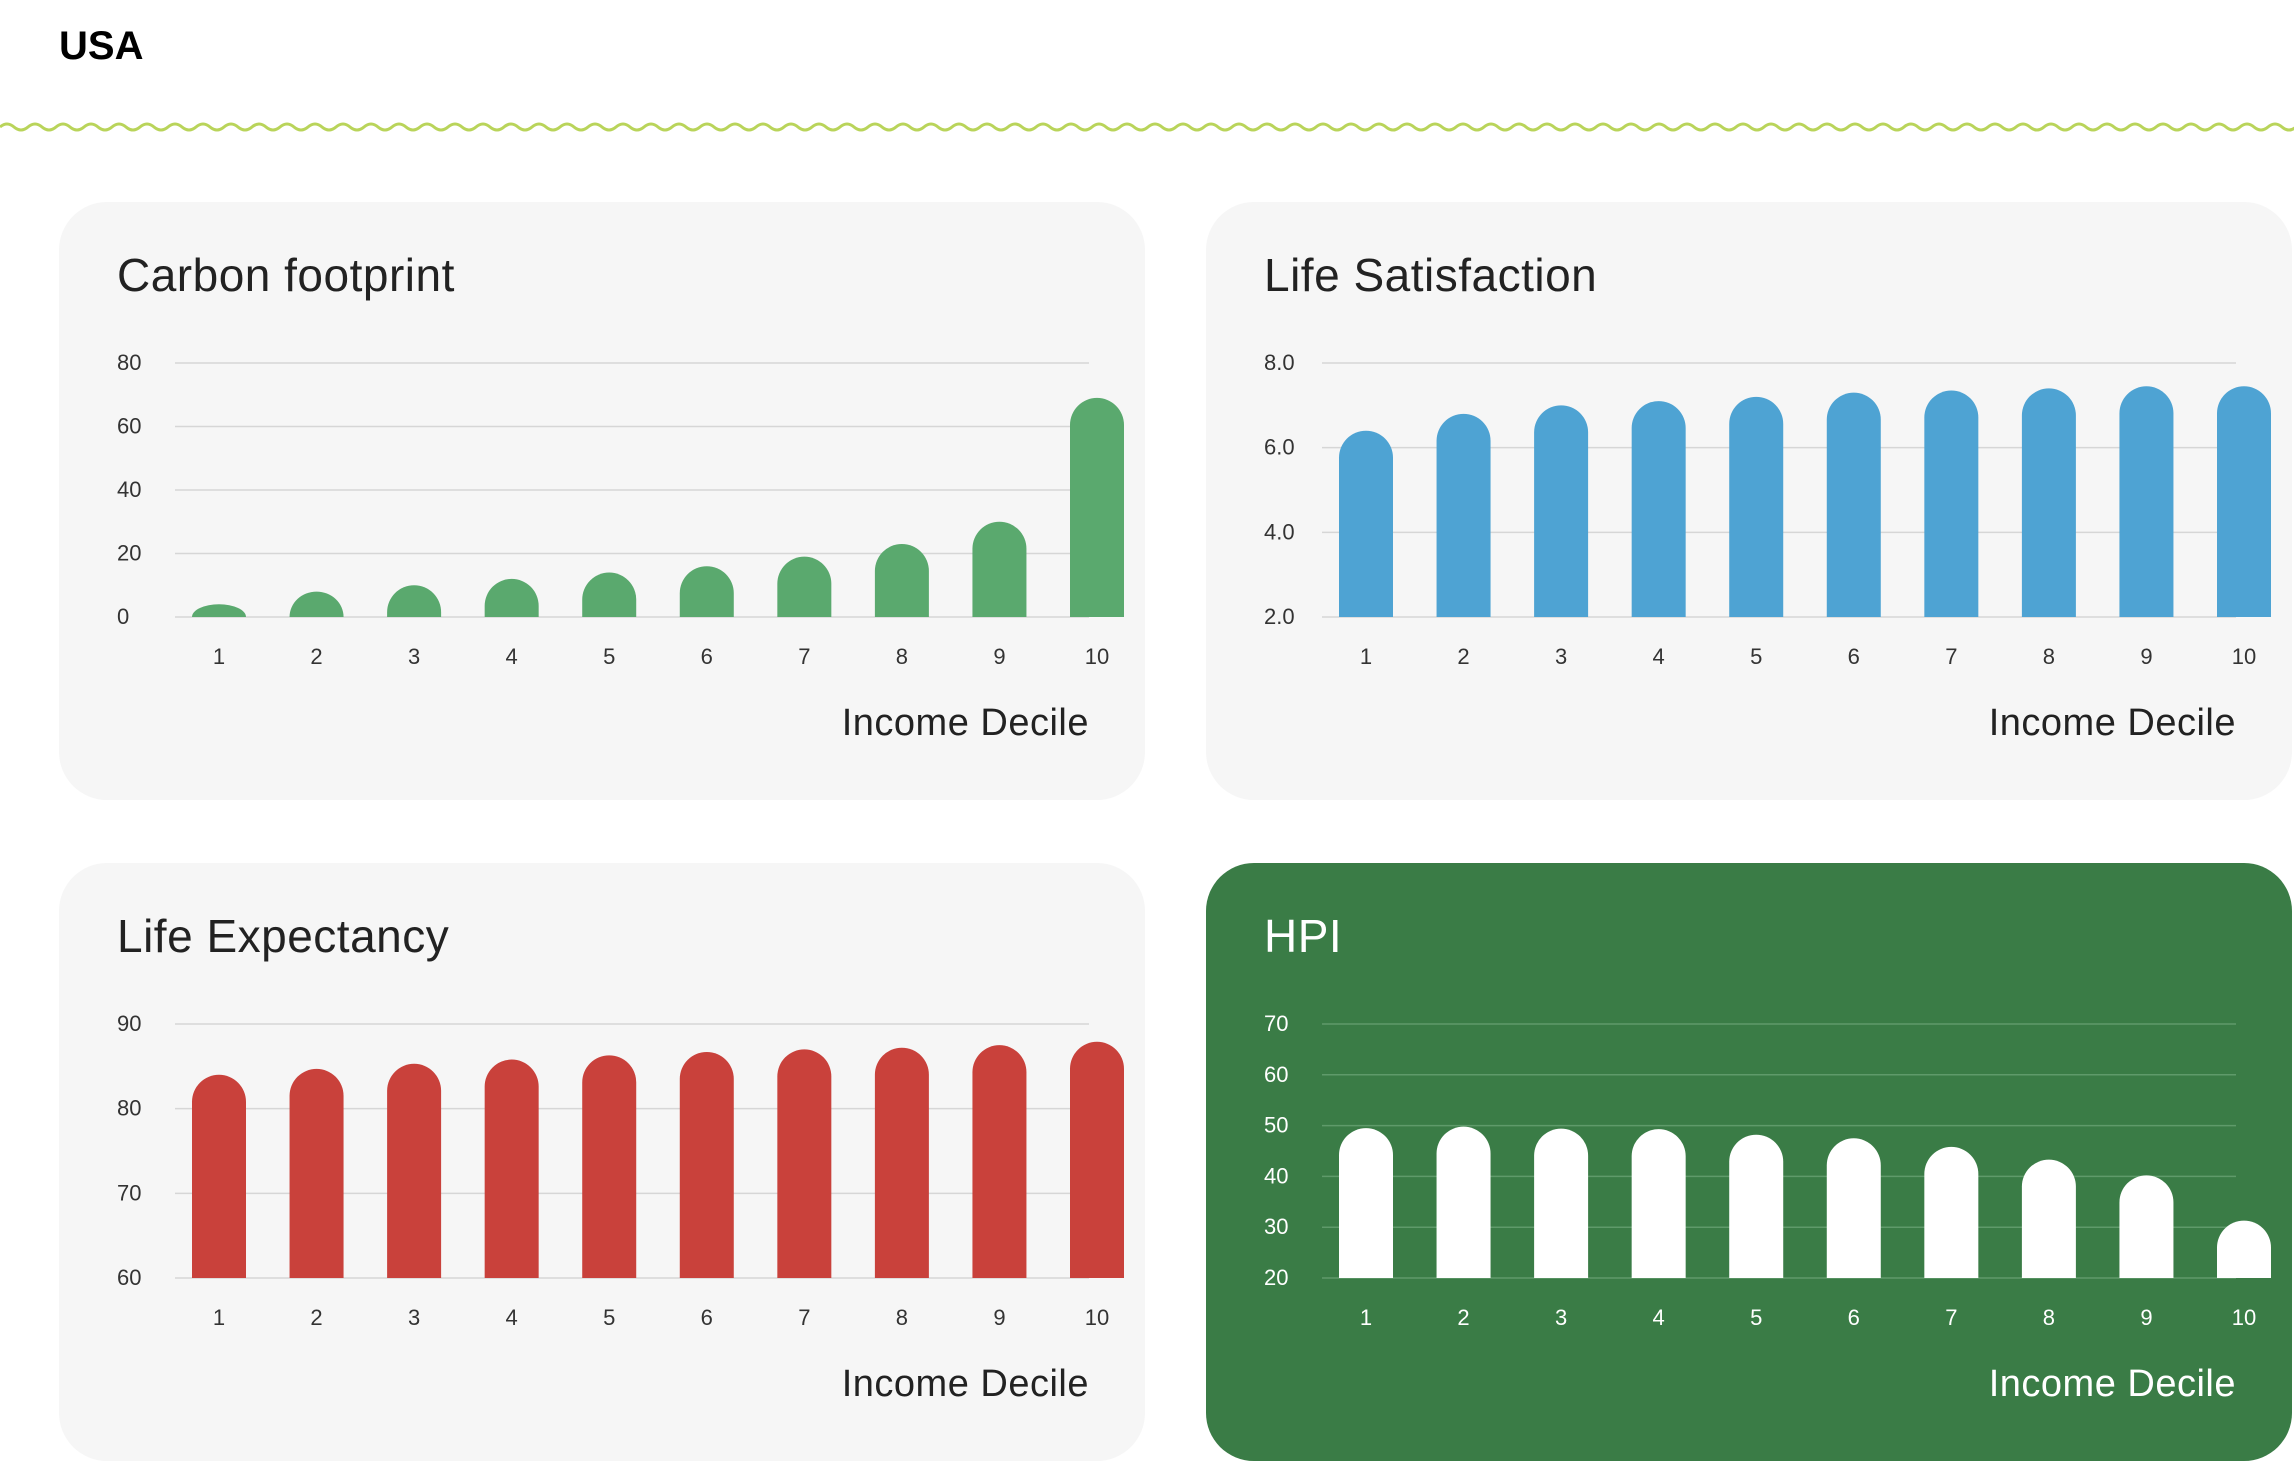  Describe the element at coordinates (1276, 1125) in the screenshot. I see `y-tick-label: 50` at that location.